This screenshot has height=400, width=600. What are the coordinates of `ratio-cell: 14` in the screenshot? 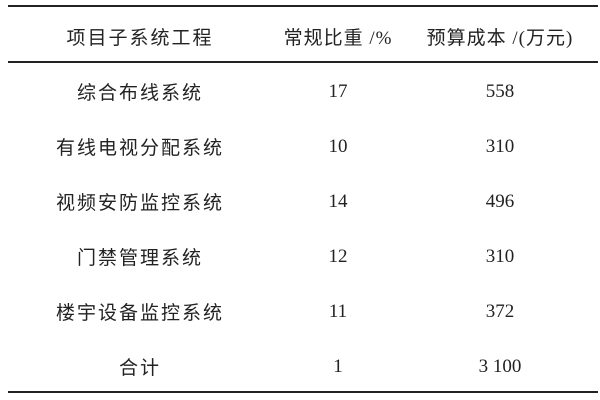 It's located at (338, 201).